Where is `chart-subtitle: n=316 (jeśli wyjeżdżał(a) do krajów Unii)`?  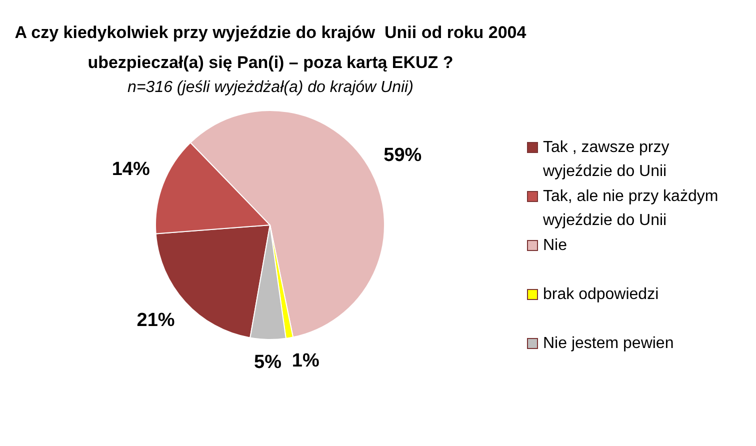 chart-subtitle: n=316 (jeśli wyjeżdżał(a) do krajów Unii) is located at coordinates (270, 88).